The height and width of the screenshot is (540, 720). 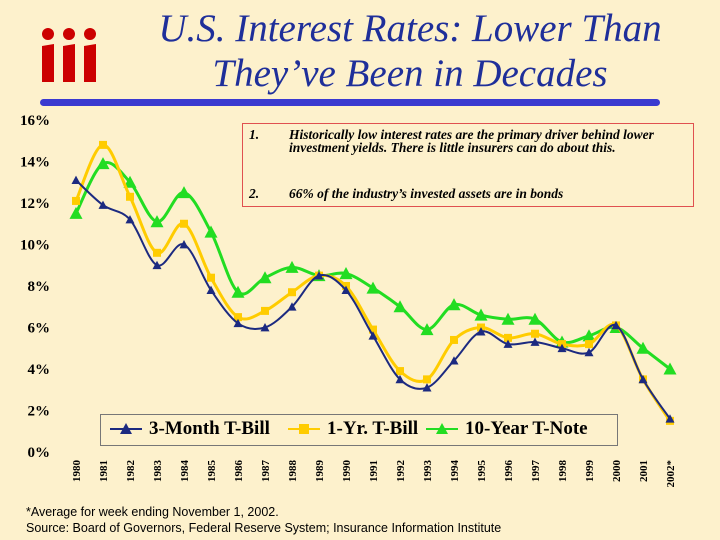 What do you see at coordinates (39, 370) in the screenshot?
I see `y-tick-label: 4%` at bounding box center [39, 370].